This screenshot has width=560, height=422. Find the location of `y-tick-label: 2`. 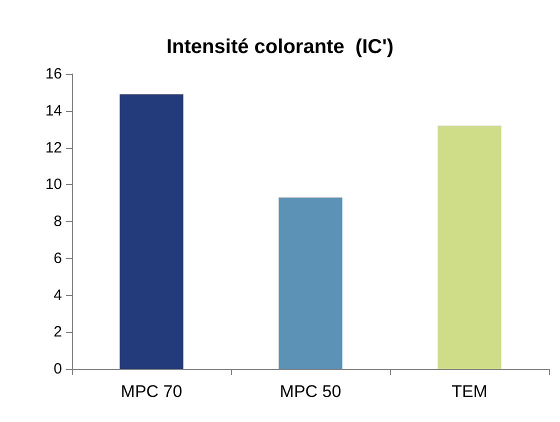

y-tick-label: 2 is located at coordinates (58, 332).